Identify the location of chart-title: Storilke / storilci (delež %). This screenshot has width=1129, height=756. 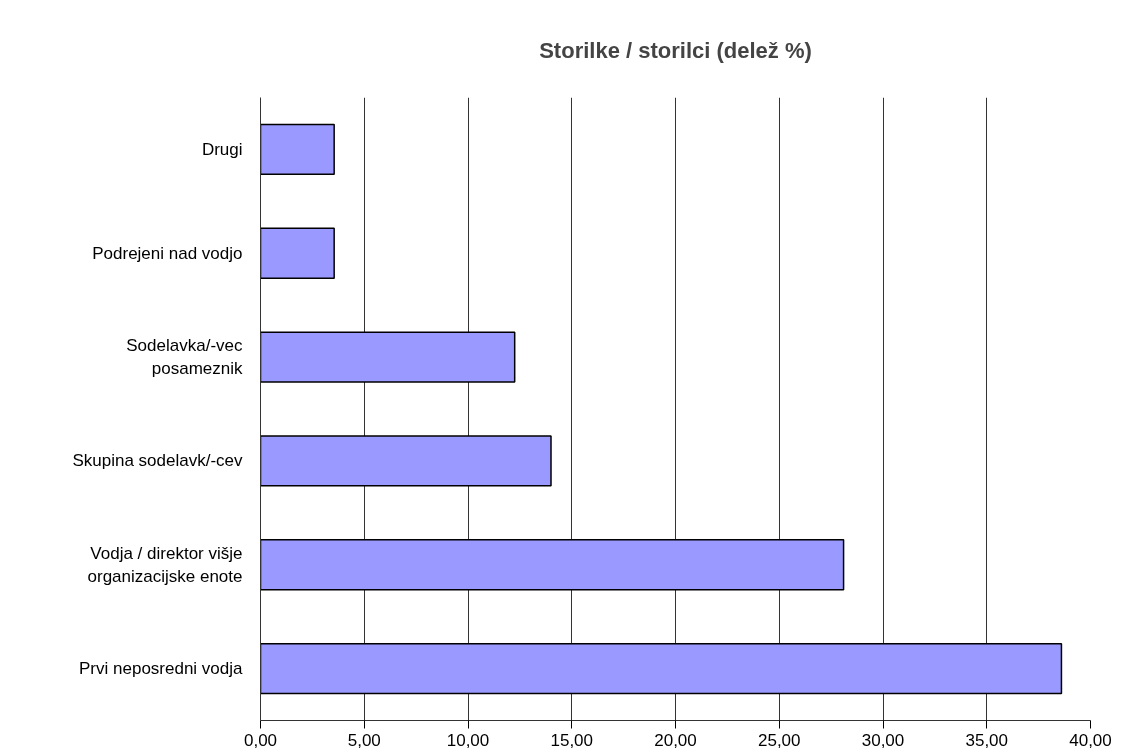
(675, 50).